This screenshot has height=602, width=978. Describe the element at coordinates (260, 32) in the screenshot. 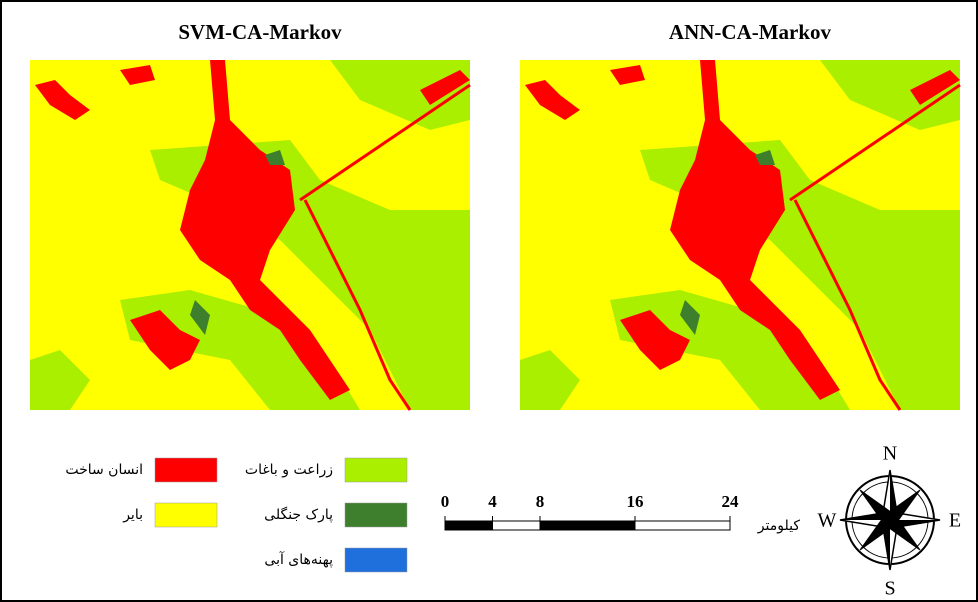

I see `map-title: SVM-CA-Markov` at that location.